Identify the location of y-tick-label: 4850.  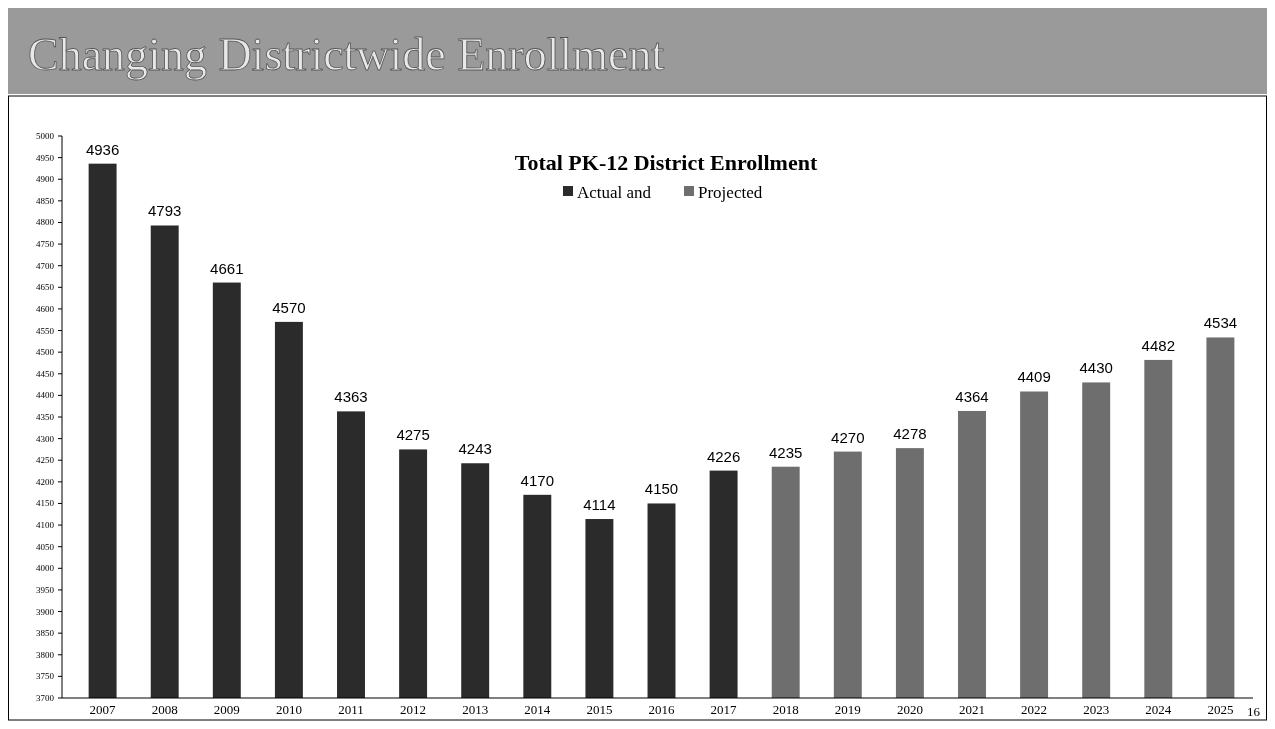
(45, 200).